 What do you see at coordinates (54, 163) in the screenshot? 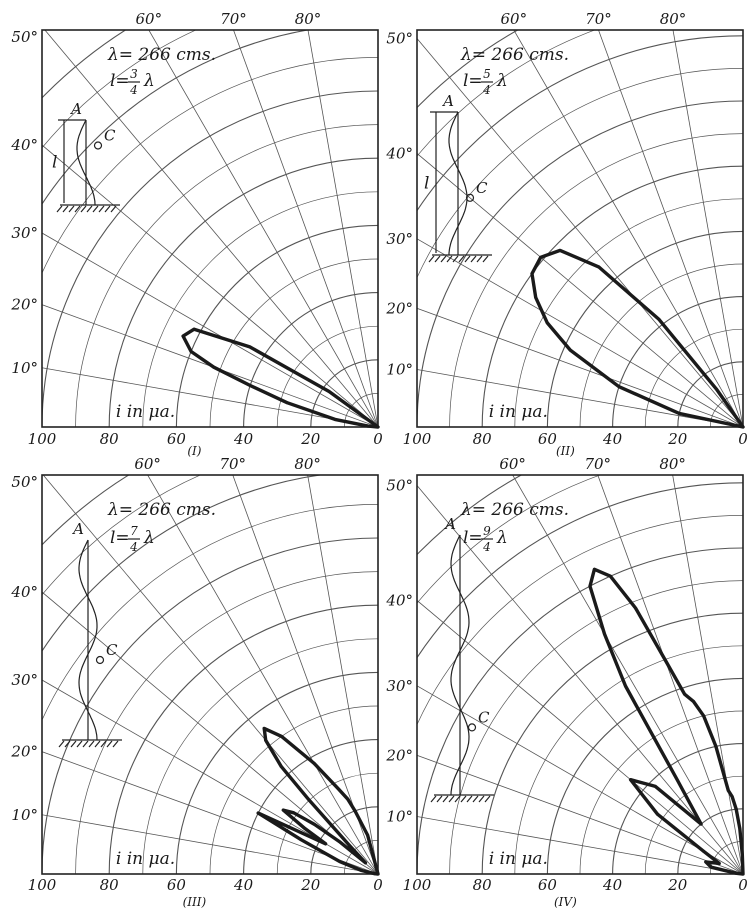
I see `length-dimension-label: l` at bounding box center [54, 163].